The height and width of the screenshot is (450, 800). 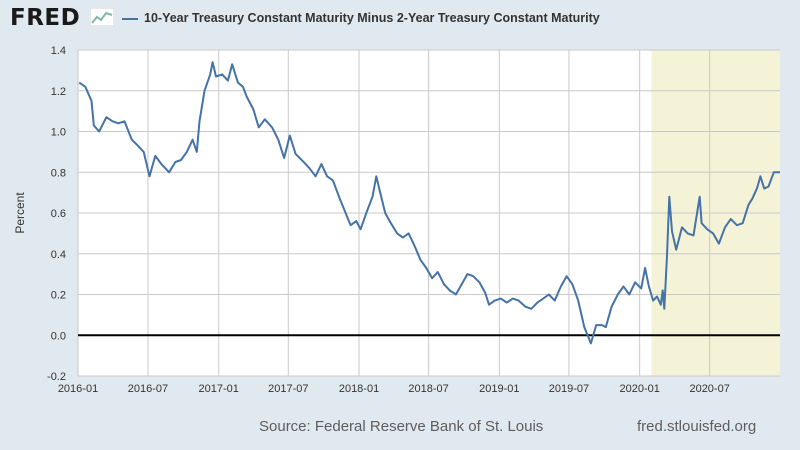 What do you see at coordinates (58, 336) in the screenshot?
I see `y-tick-label: 0.0` at bounding box center [58, 336].